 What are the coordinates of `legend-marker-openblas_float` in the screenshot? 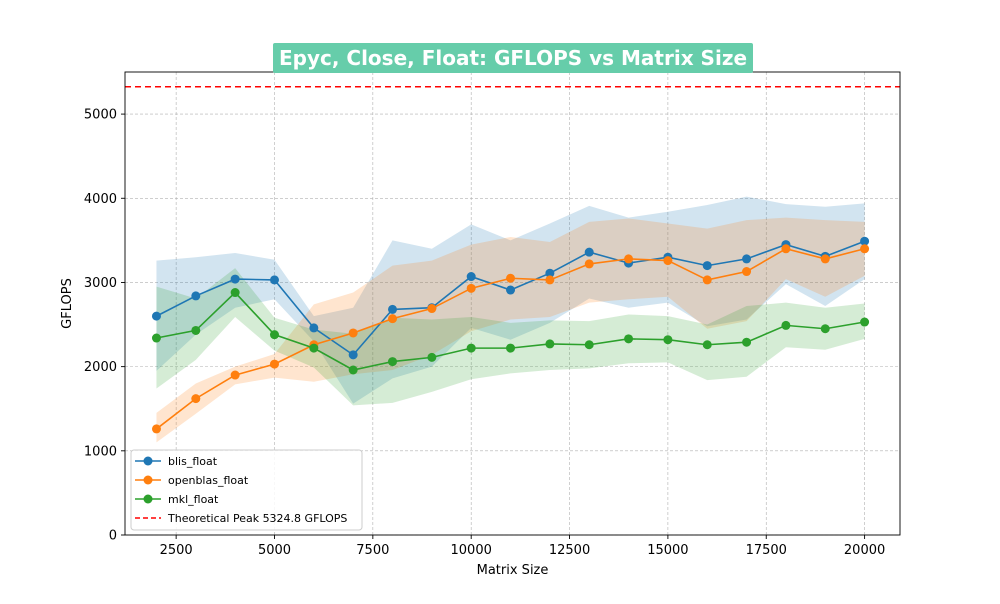 It's located at (148, 480).